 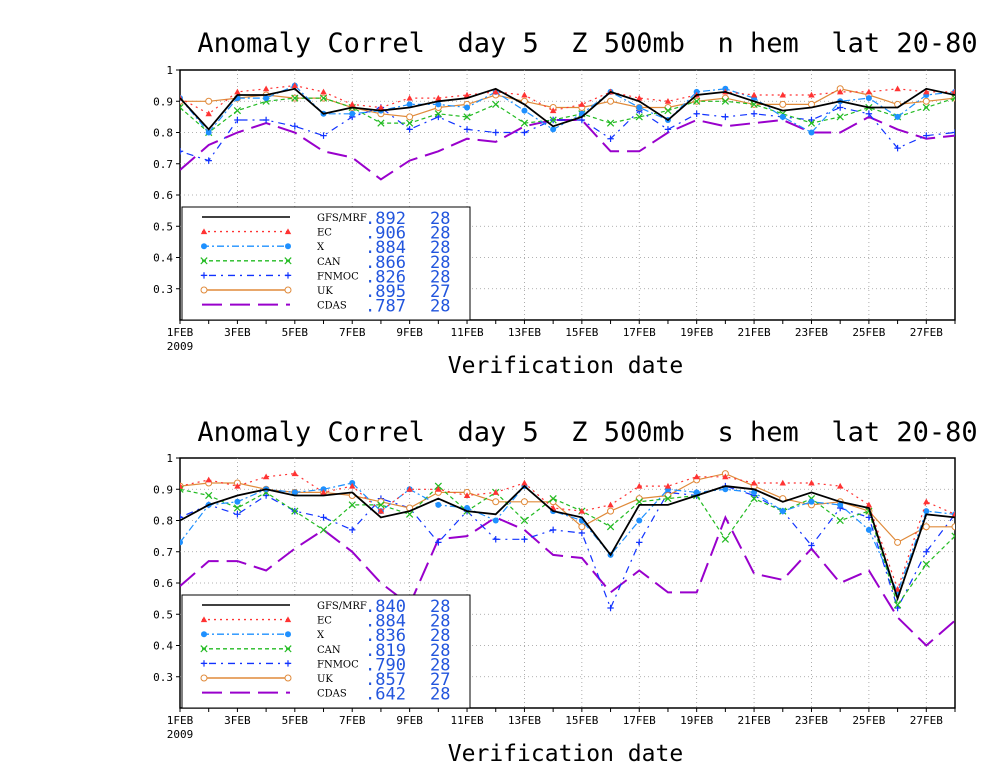 I want to click on legend-entry: EC .906 28, so click(x=325, y=234).